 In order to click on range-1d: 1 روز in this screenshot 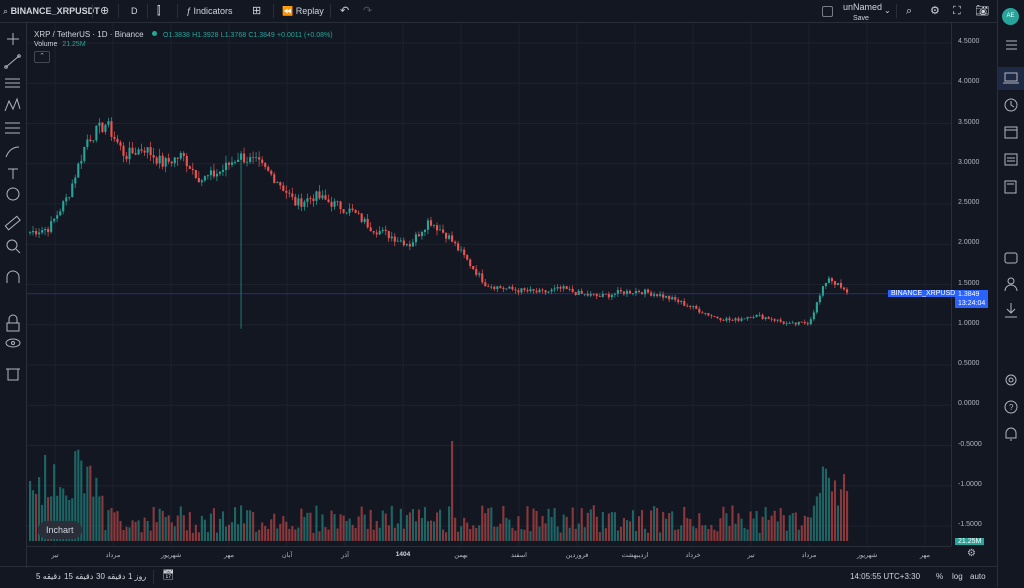, I will do `click(137, 576)`.